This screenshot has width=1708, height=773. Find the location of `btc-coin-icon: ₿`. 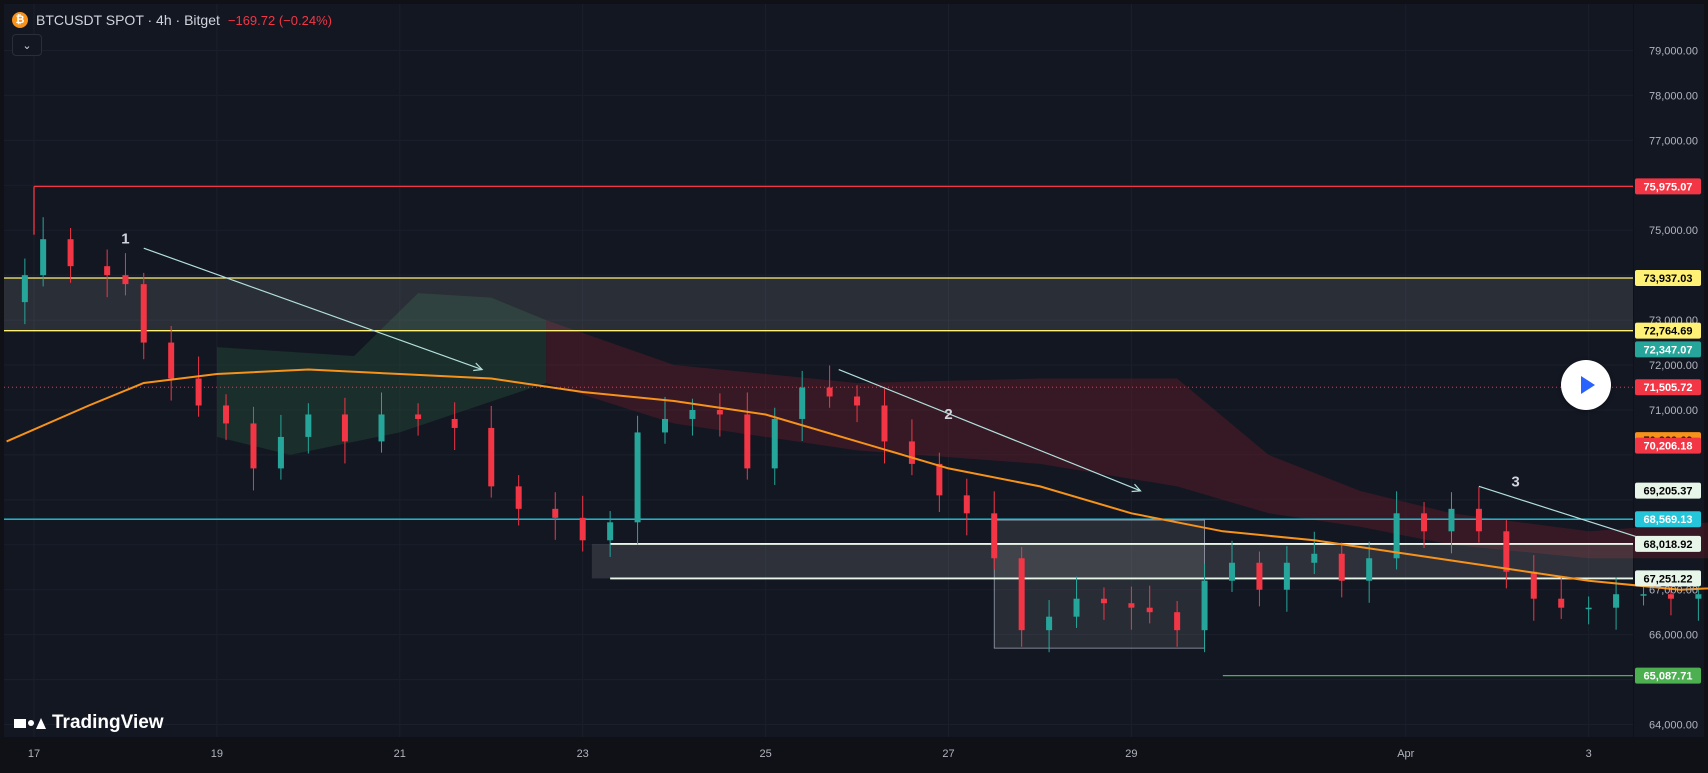

btc-coin-icon: ₿ is located at coordinates (20, 20).